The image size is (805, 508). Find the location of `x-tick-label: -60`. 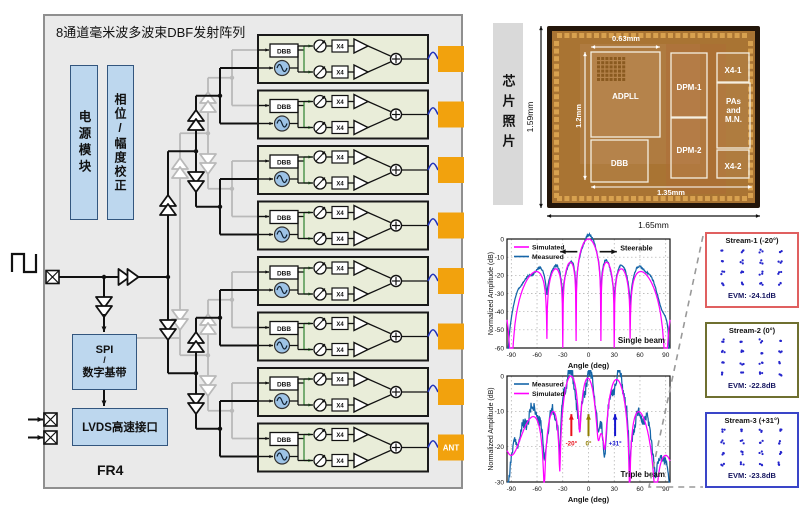

x-tick-label: -60 is located at coordinates (537, 489).